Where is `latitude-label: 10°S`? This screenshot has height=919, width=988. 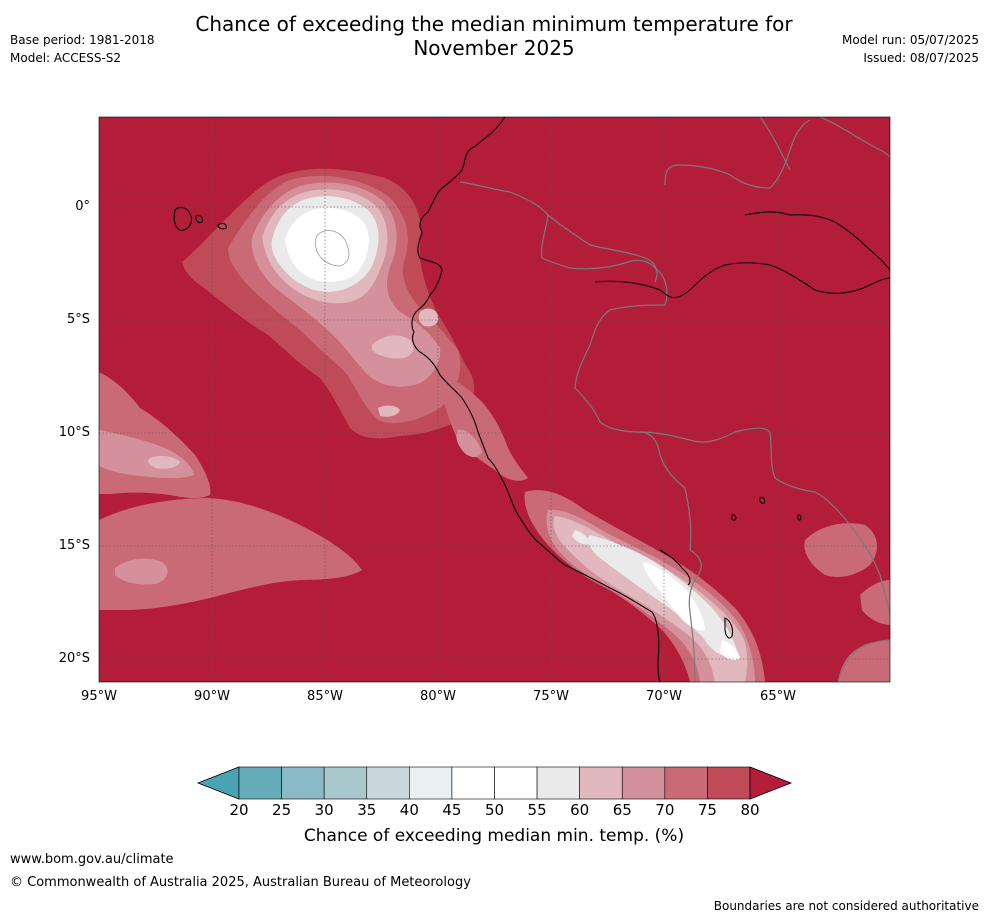 latitude-label: 10°S is located at coordinates (74, 432).